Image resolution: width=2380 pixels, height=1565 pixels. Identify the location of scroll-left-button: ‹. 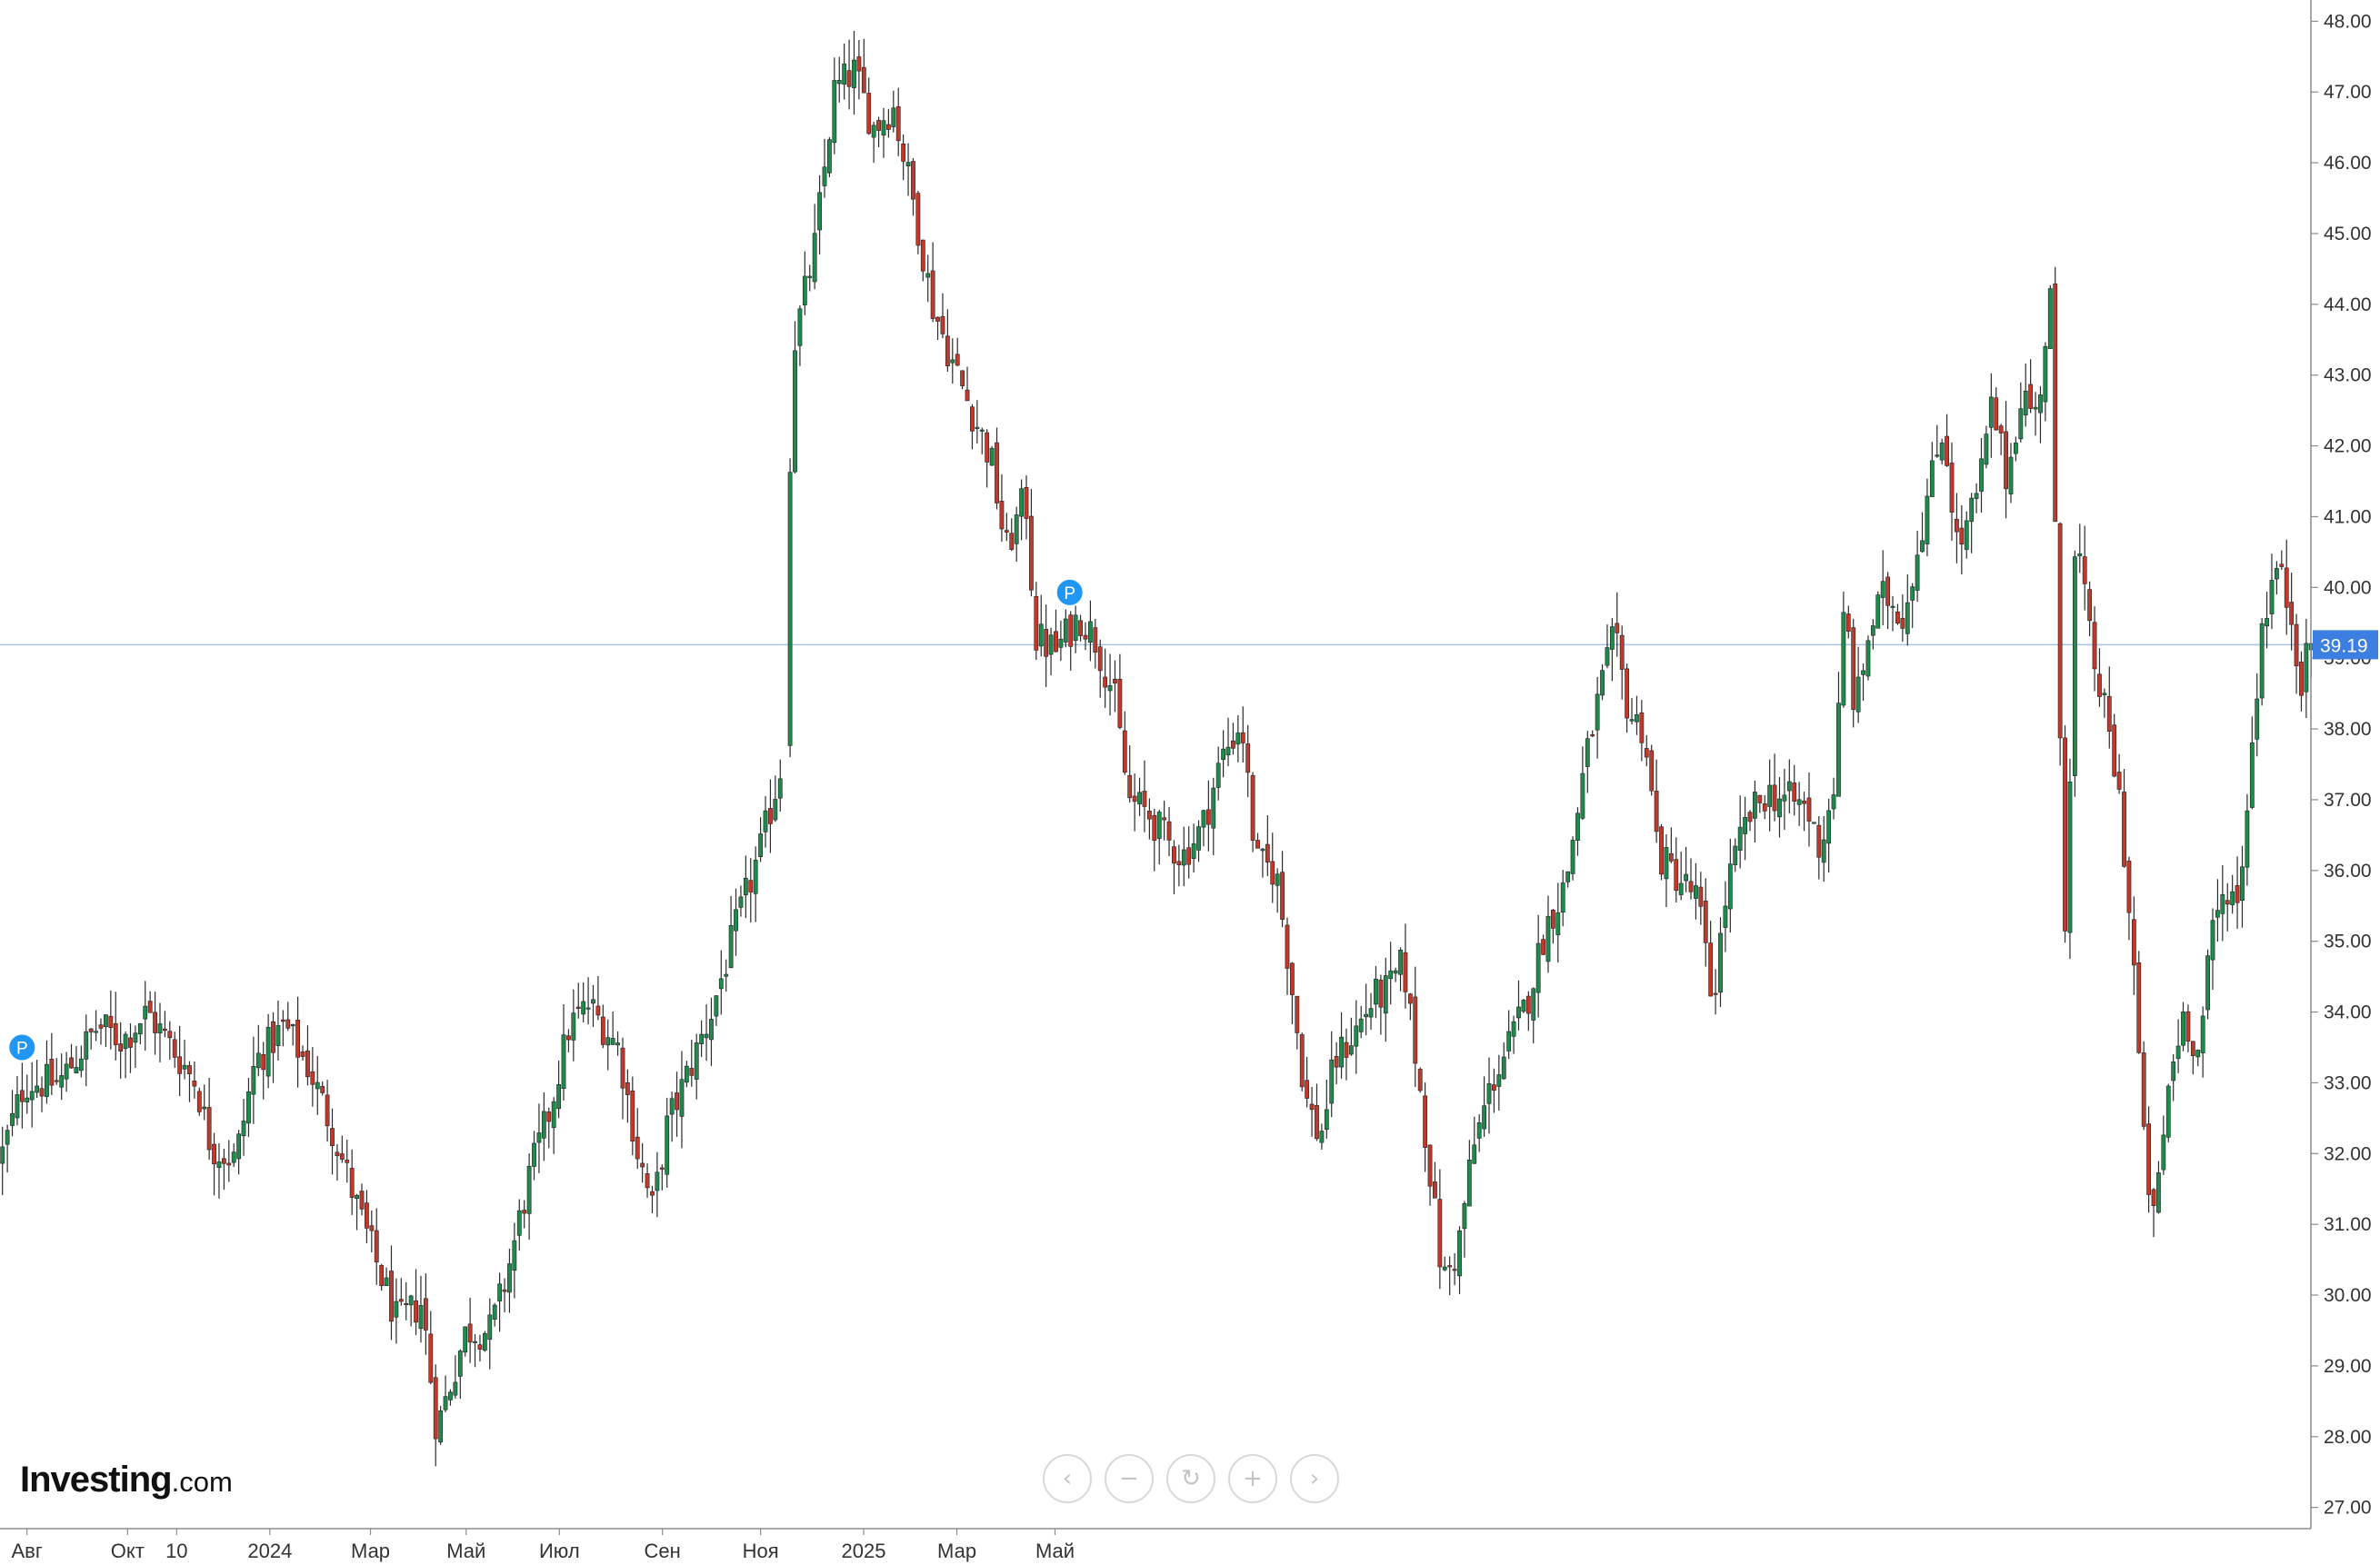
(1067, 1478).